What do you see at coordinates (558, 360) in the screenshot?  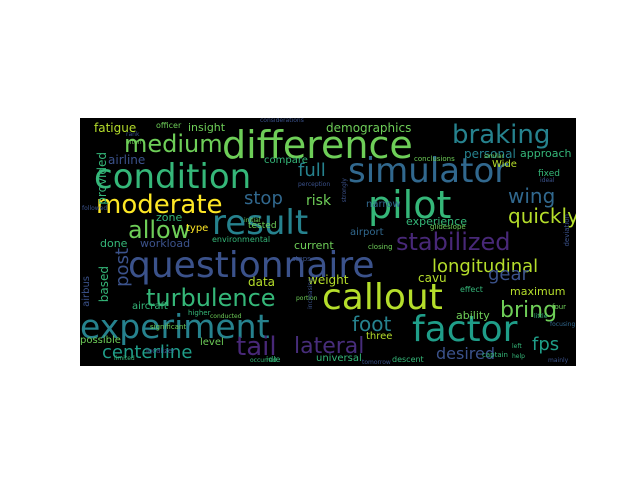 I see `cloud-word-mainly: mainly` at bounding box center [558, 360].